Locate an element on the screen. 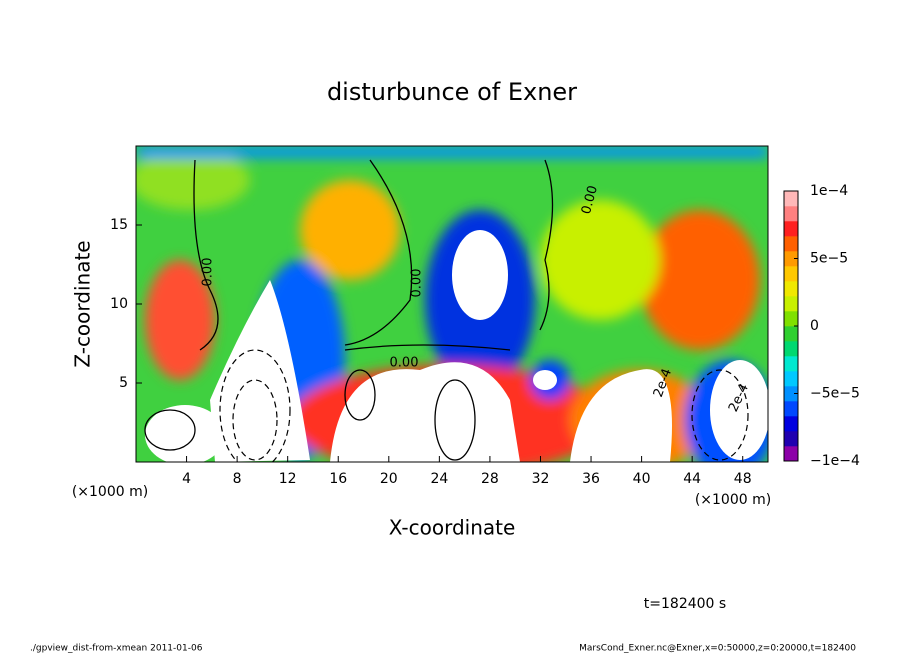 The height and width of the screenshot is (658, 904). x-tick-label: 8 is located at coordinates (237, 479).